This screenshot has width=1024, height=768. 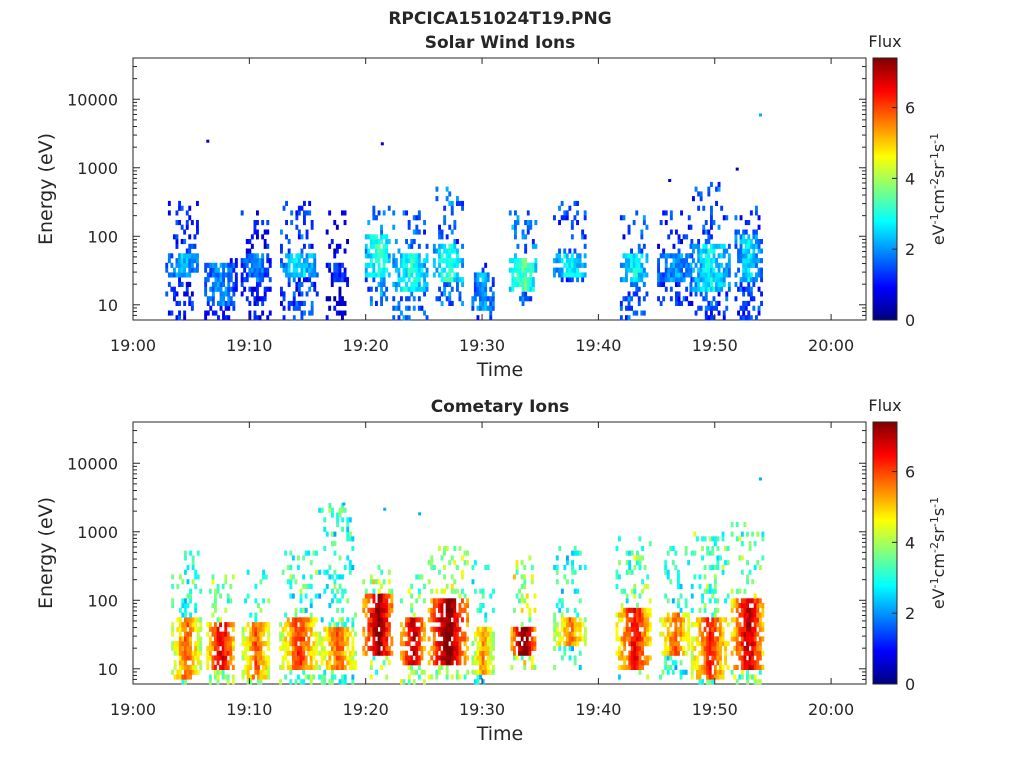 What do you see at coordinates (938, 553) in the screenshot?
I see `cometary-colorbar-unit: eV-1cm-2sr-1s-1` at bounding box center [938, 553].